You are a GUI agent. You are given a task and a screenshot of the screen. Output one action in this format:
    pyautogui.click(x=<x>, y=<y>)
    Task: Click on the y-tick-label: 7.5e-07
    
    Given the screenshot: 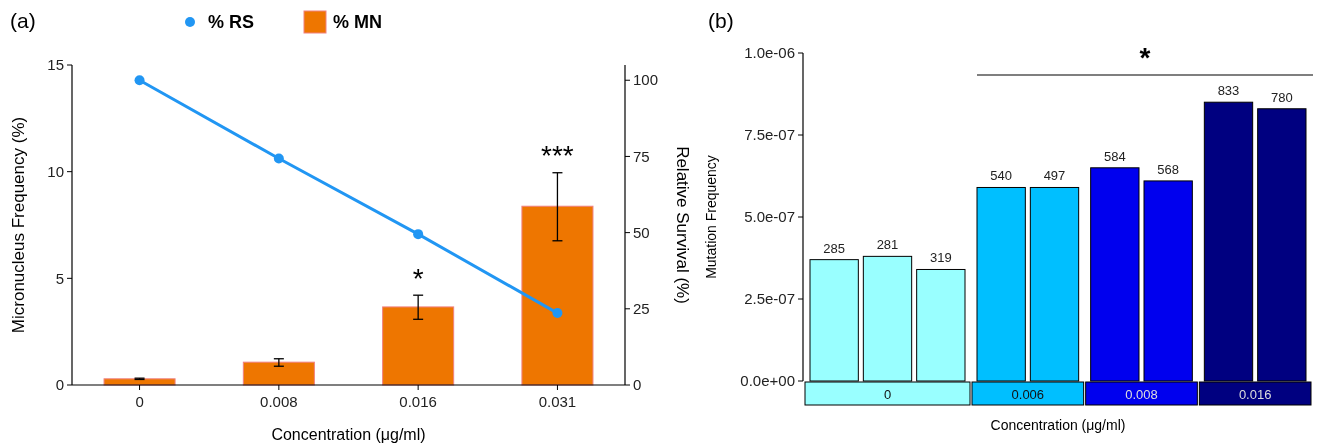 What is the action you would take?
    pyautogui.click(x=769, y=135)
    